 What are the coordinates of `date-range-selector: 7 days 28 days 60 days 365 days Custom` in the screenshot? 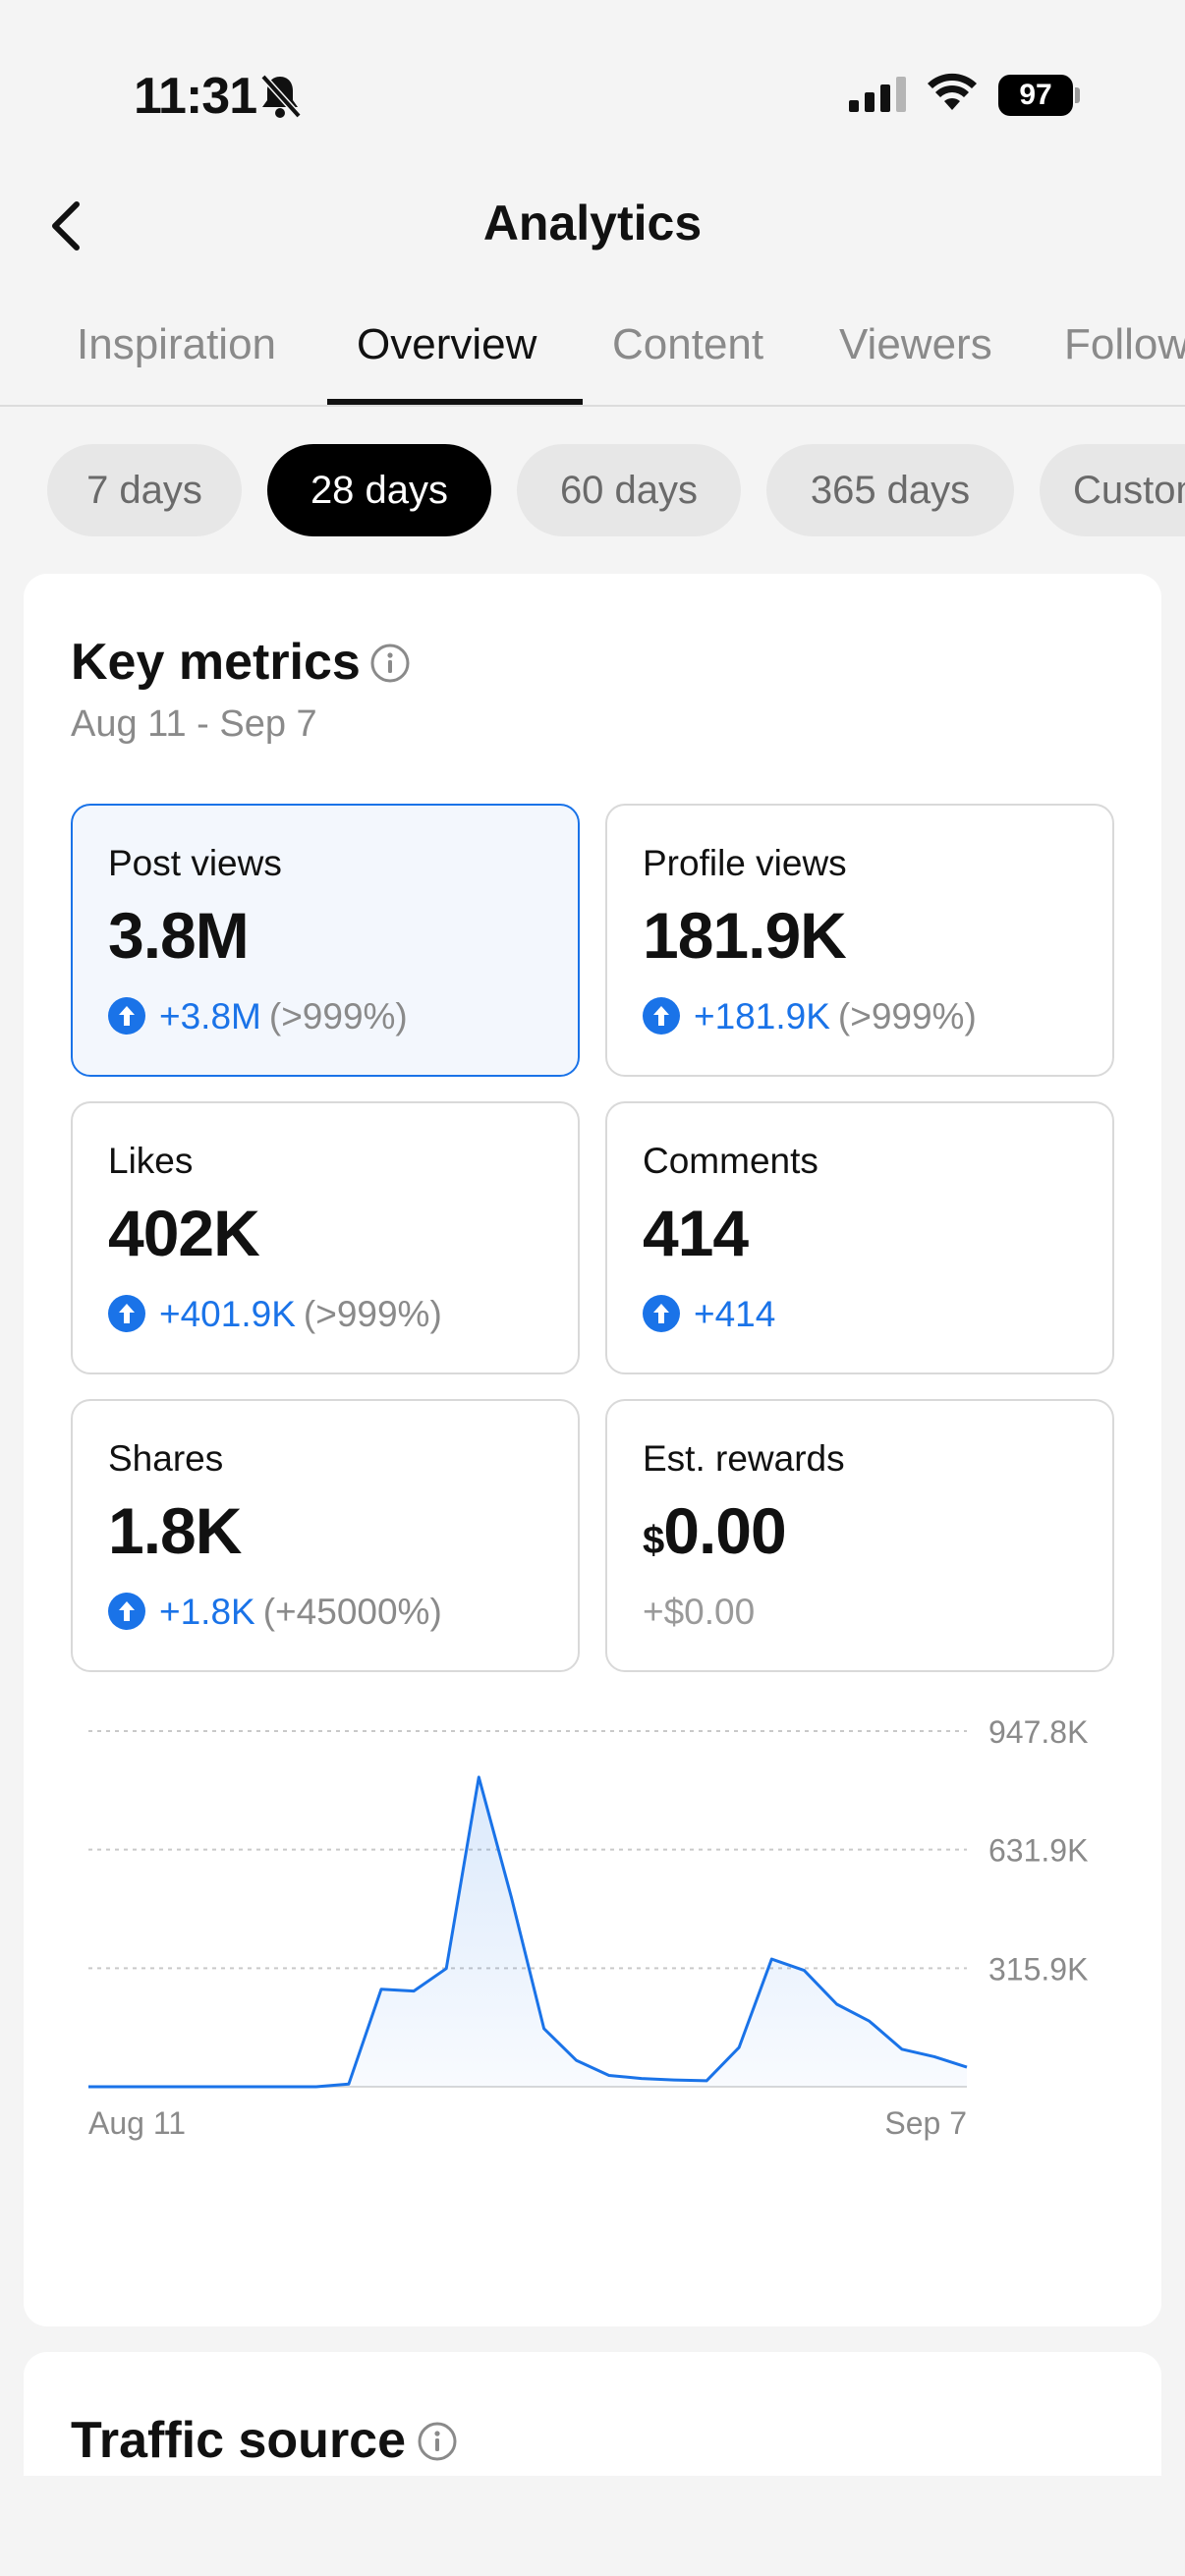 It's located at (592, 491).